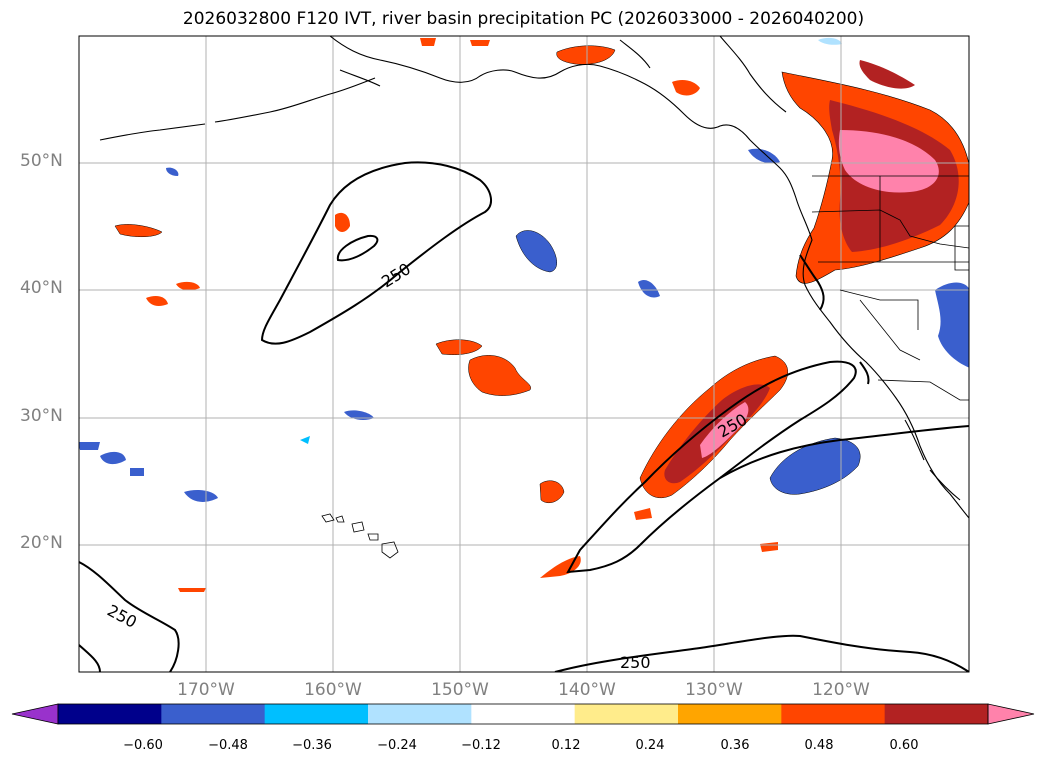  I want to click on colorbar-tick: 0.60, so click(904, 745).